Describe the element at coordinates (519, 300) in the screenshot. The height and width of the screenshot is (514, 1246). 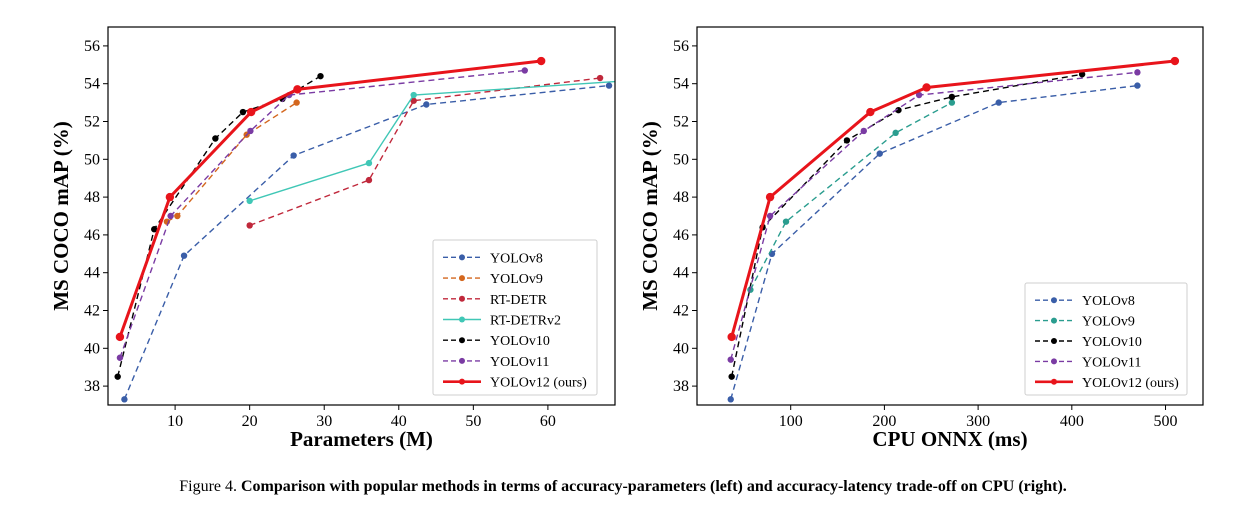
I see `legend-label: RT-DETR` at that location.